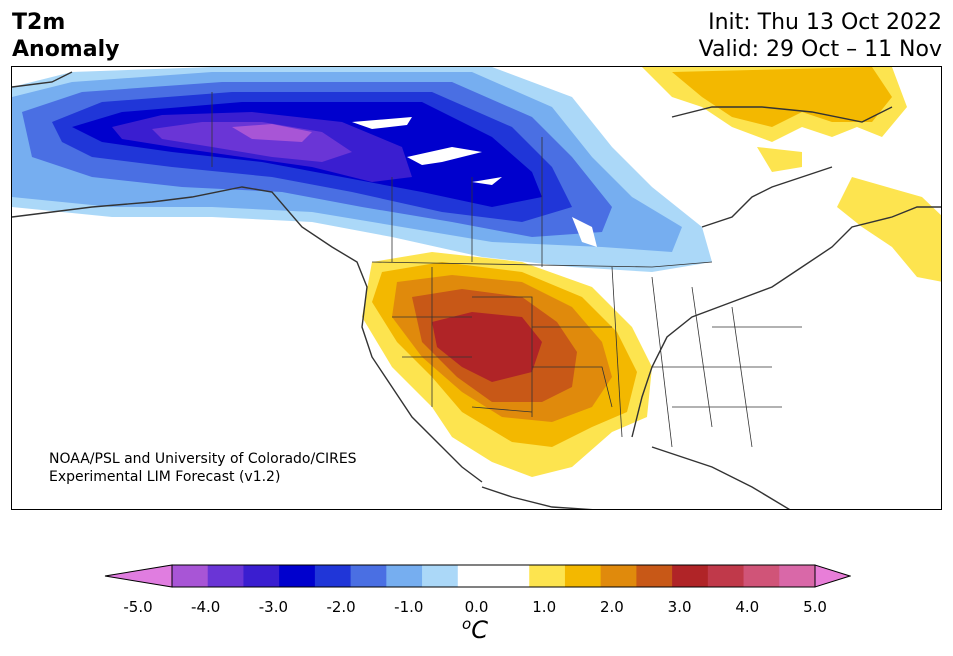  Describe the element at coordinates (611, 607) in the screenshot. I see `colorbar-tick-label: 2.0` at that location.